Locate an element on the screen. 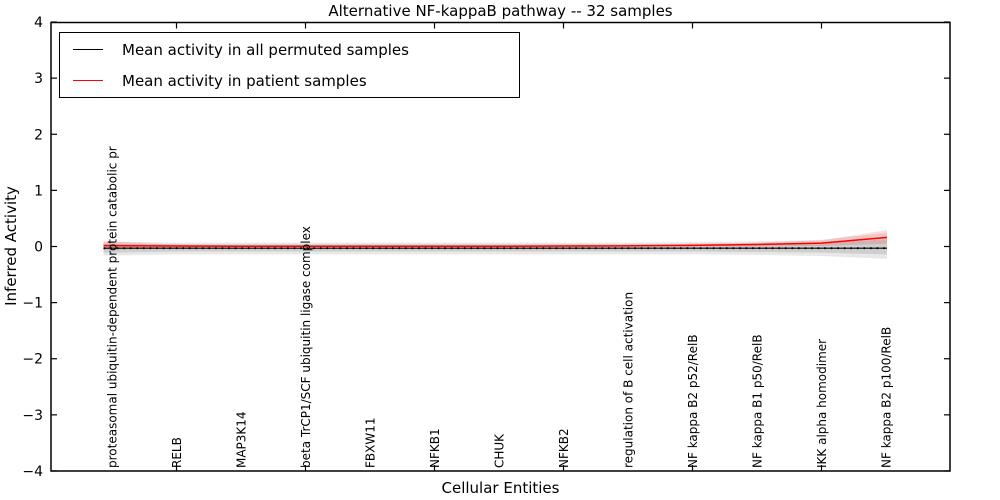 This screenshot has height=500, width=1000. permuted-markers is located at coordinates (494, 248).